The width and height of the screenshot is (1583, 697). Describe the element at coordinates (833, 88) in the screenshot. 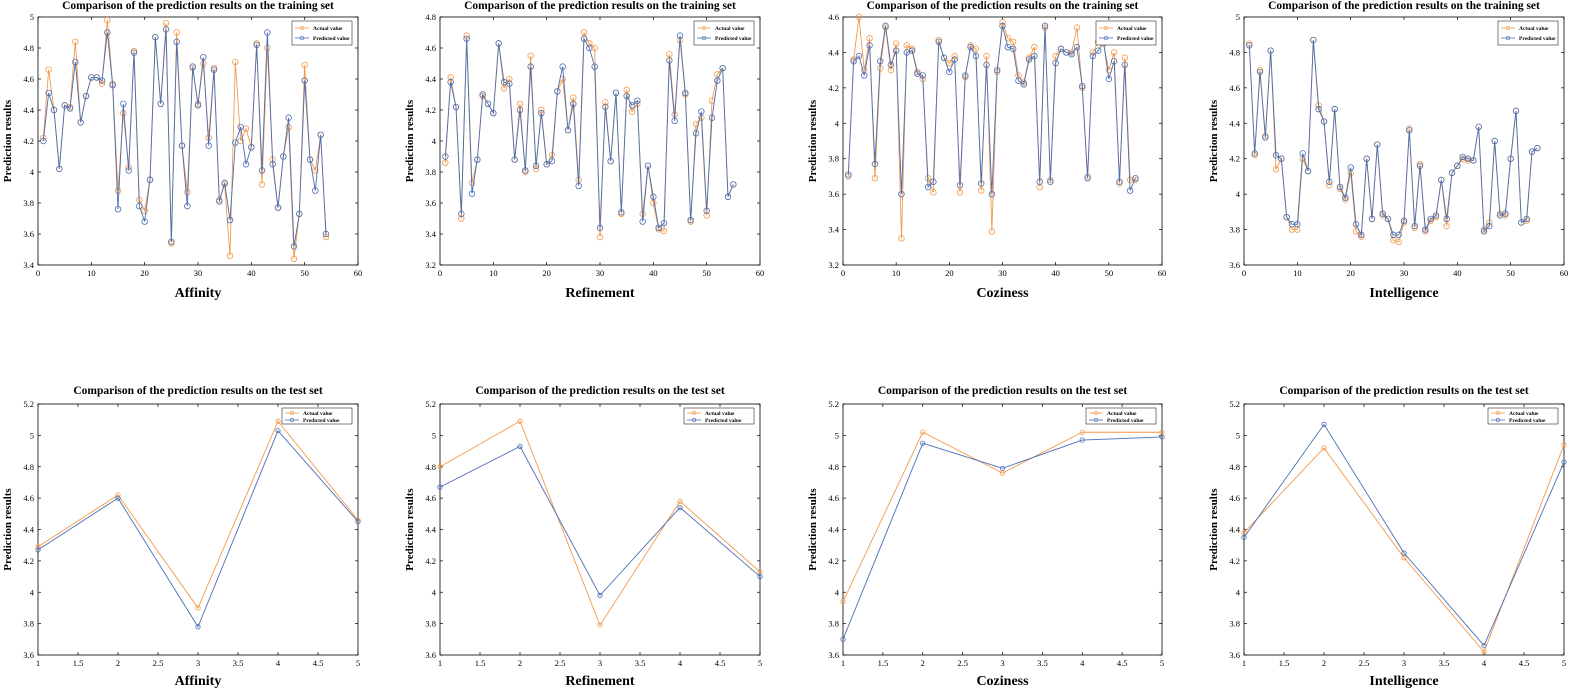

I see `y-tick-label: 4.2` at that location.